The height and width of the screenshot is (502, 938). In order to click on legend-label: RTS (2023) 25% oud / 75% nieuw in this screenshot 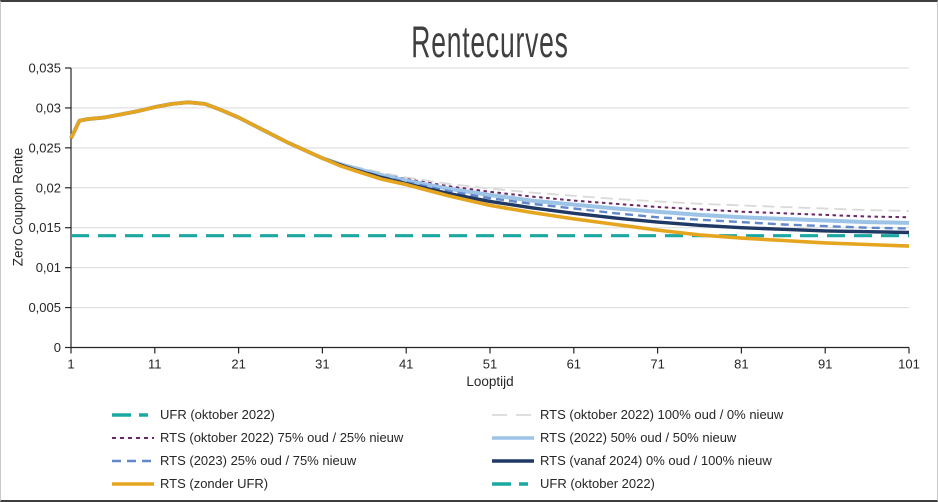, I will do `click(258, 460)`.